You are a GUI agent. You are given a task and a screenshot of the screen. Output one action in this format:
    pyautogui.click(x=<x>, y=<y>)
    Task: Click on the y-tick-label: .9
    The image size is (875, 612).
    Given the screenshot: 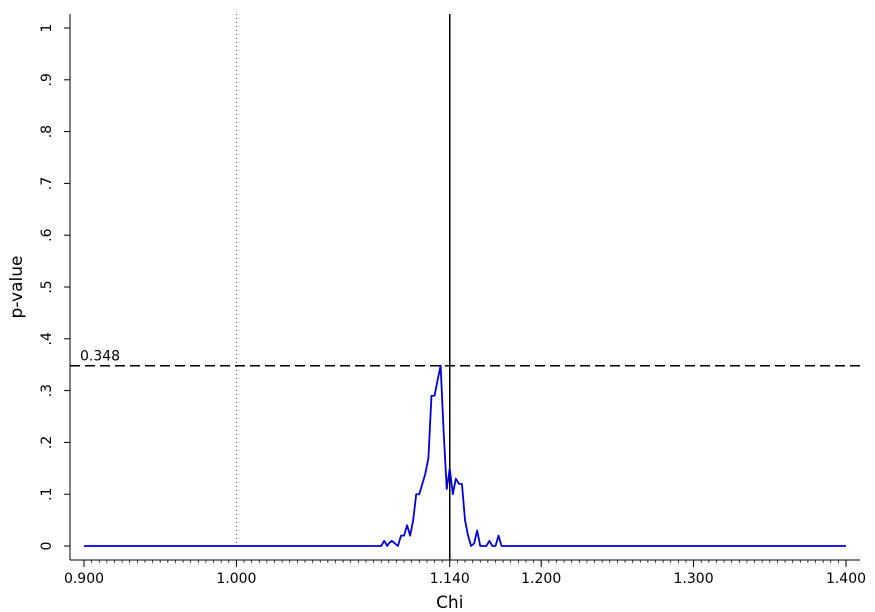 What is the action you would take?
    pyautogui.click(x=47, y=79)
    